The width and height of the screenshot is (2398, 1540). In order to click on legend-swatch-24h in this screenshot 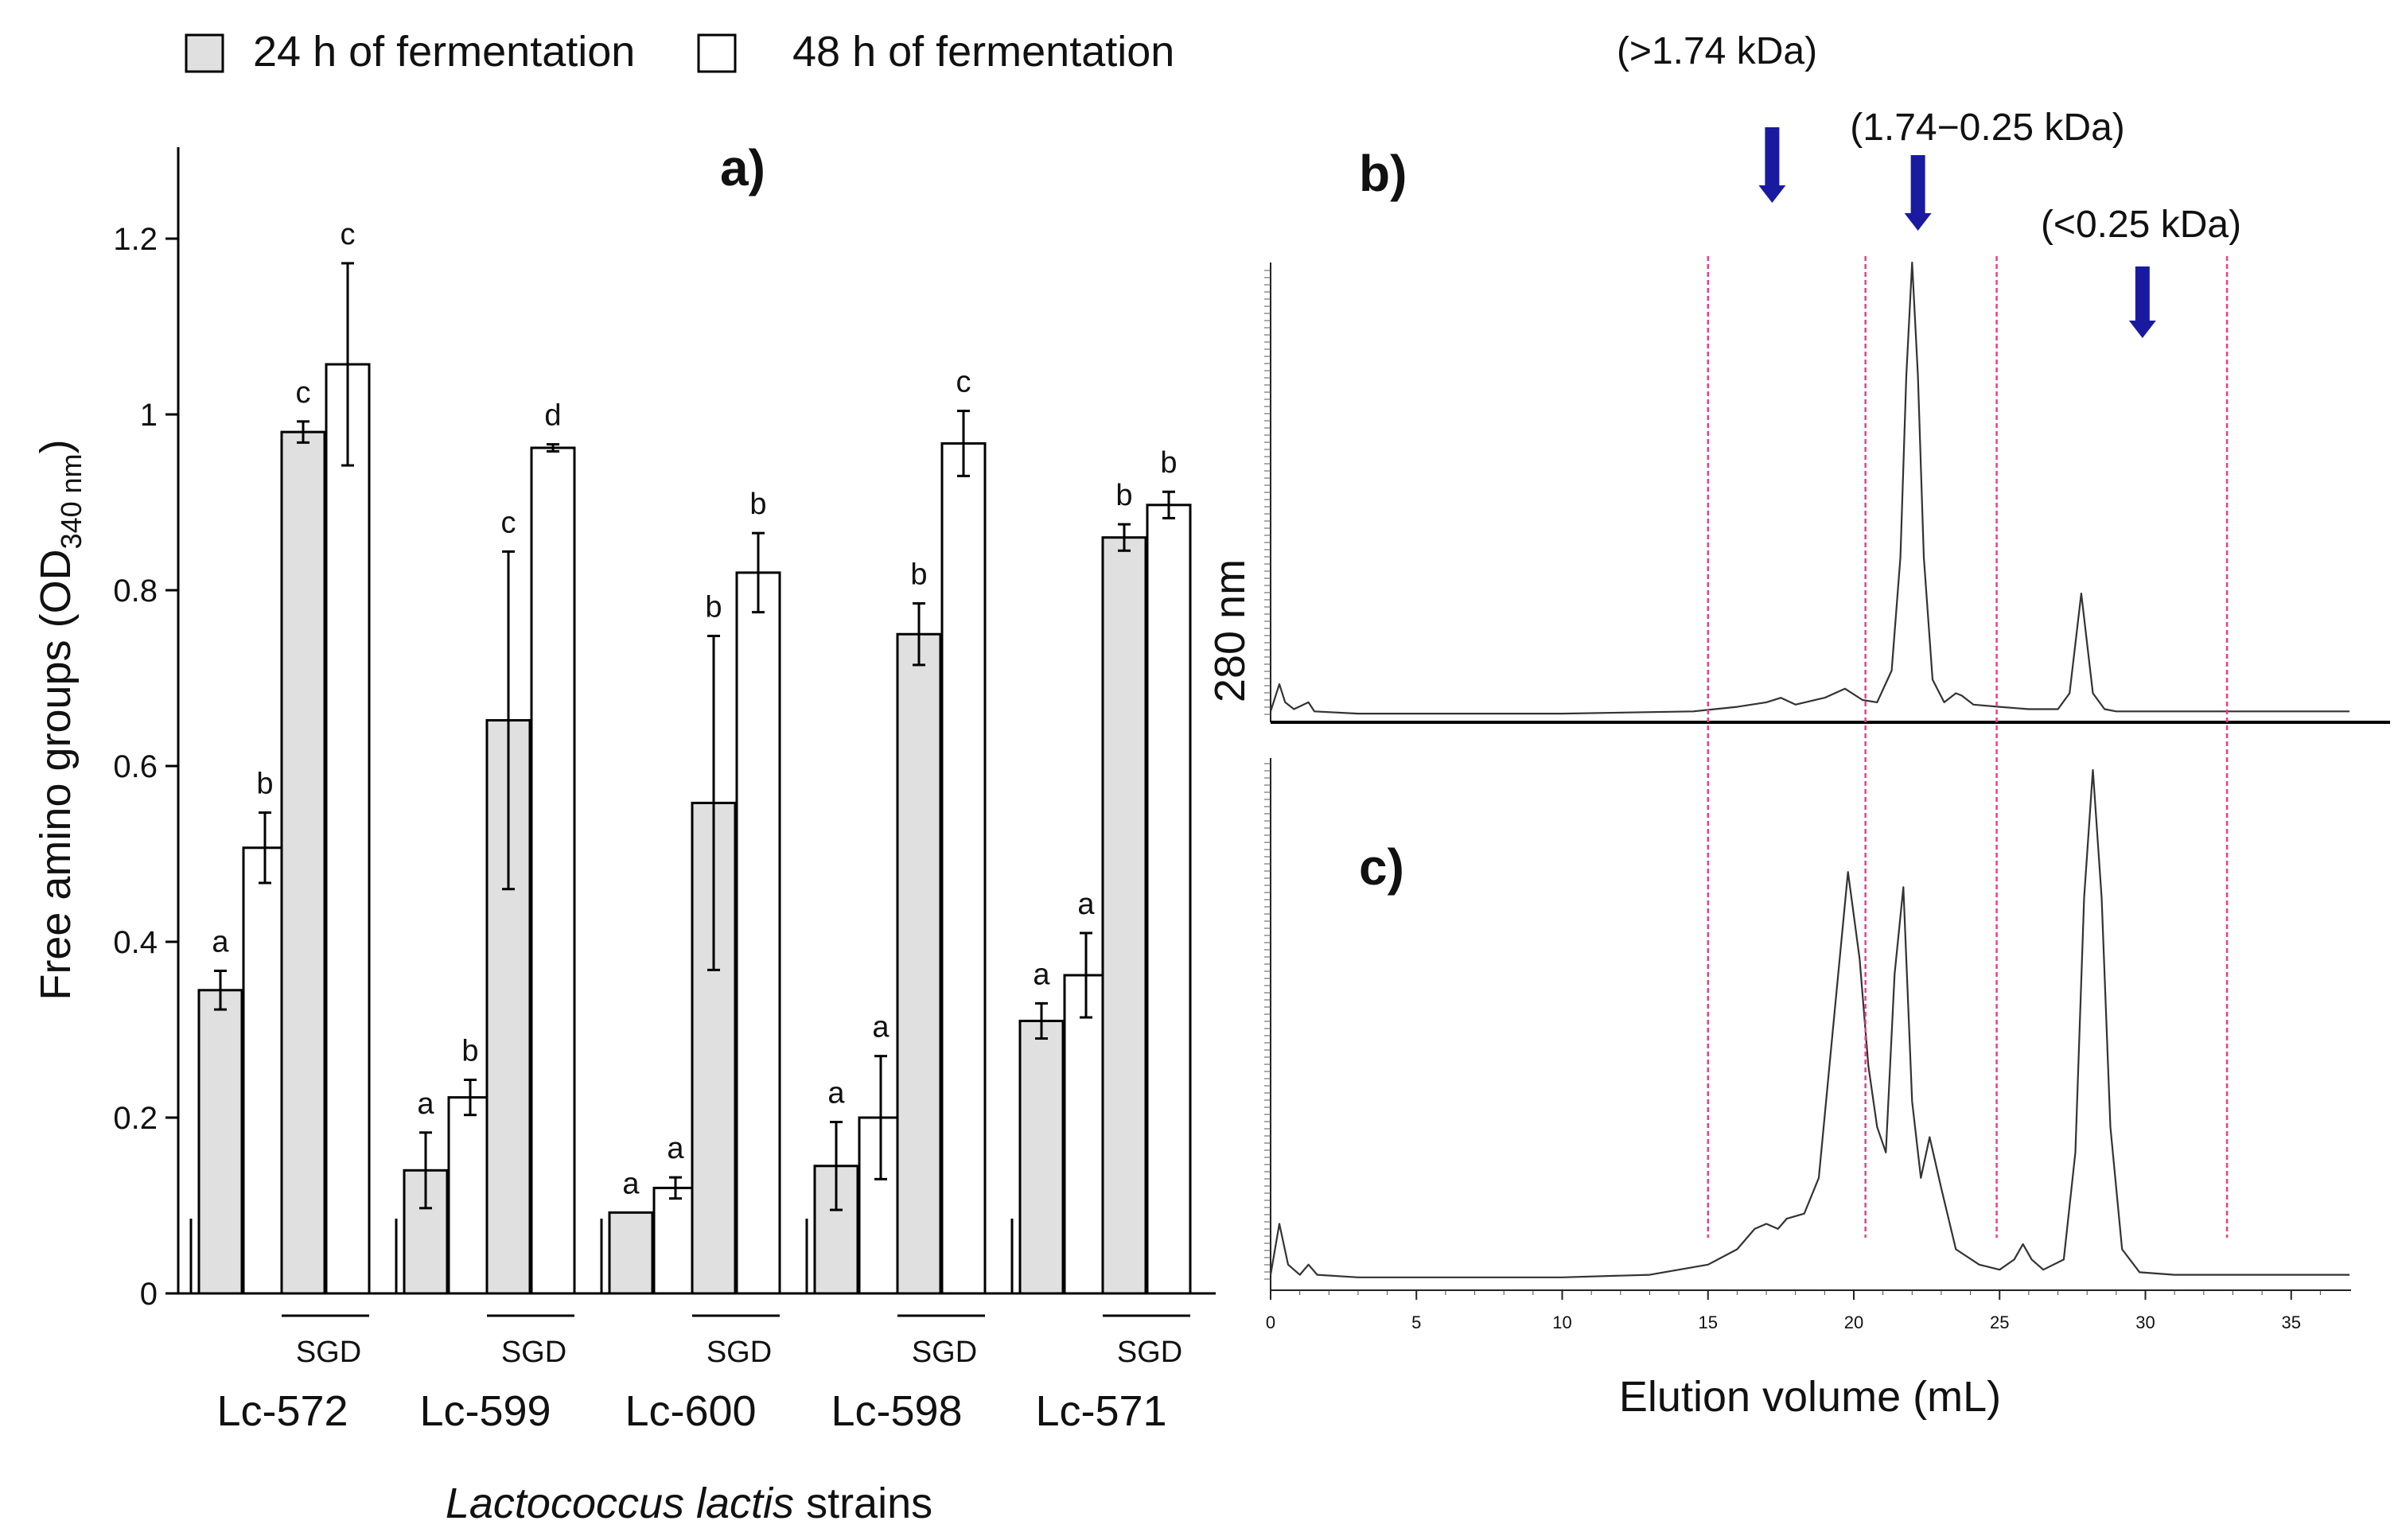, I will do `click(204, 53)`.